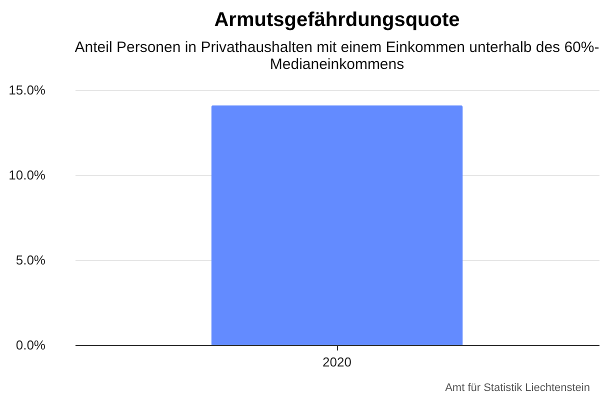 The image size is (600, 400). Describe the element at coordinates (31, 345) in the screenshot. I see `y-tick-label: 0.0%` at that location.